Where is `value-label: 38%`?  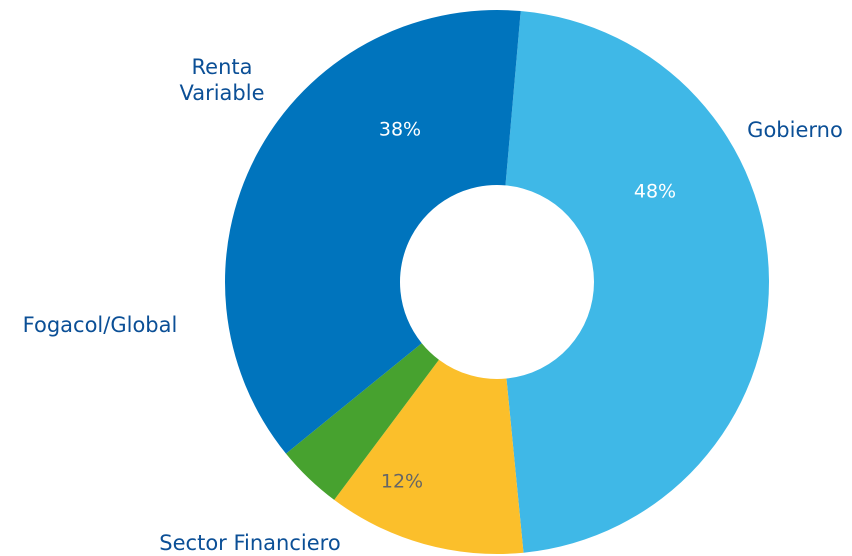 value-label: 38% is located at coordinates (400, 130).